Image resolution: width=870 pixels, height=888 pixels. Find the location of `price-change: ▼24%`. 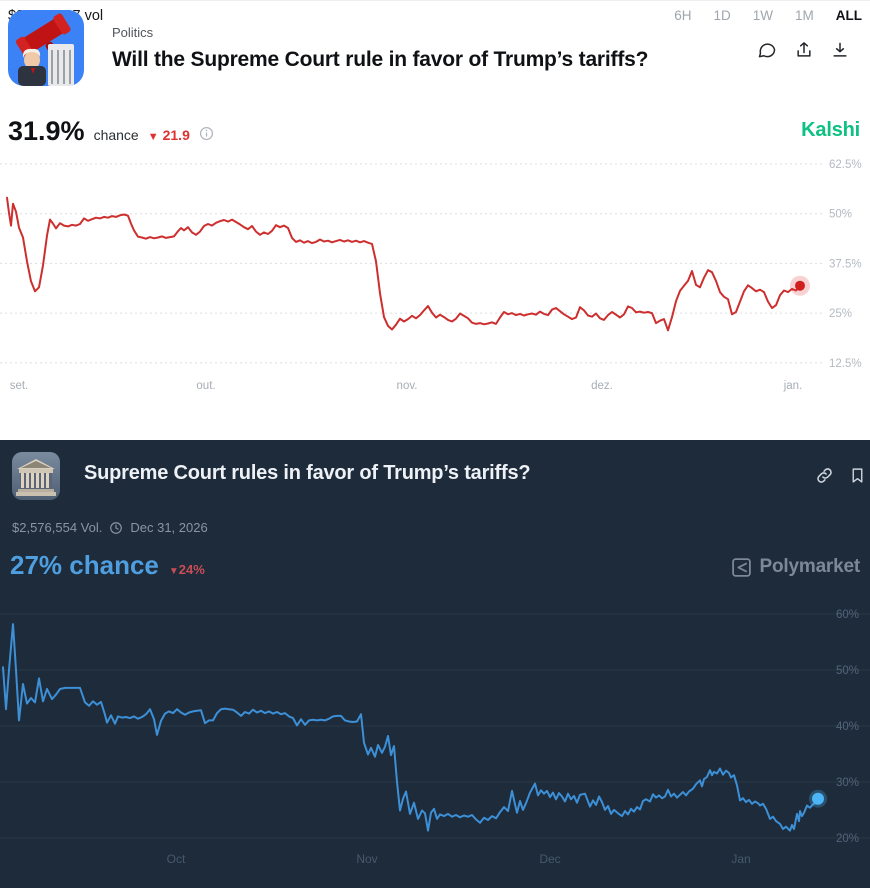

price-change: ▼24% is located at coordinates (187, 569).